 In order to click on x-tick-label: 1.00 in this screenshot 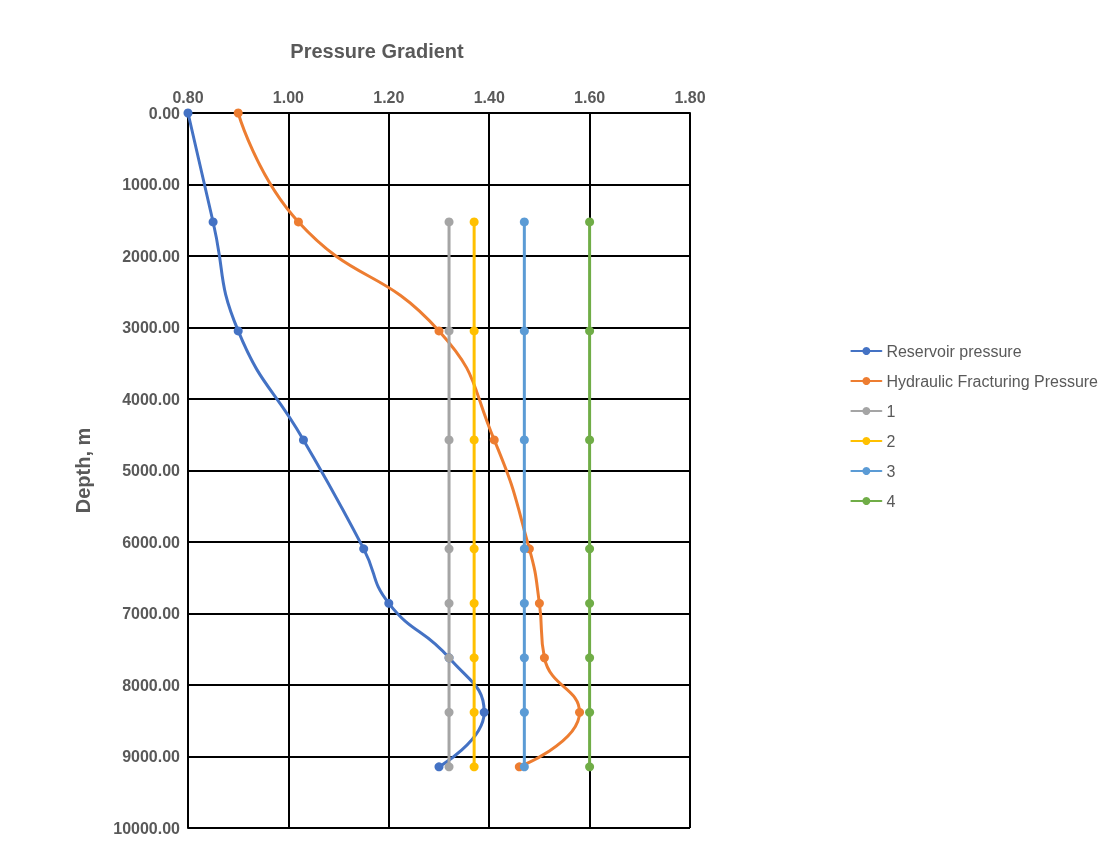, I will do `click(288, 97)`.